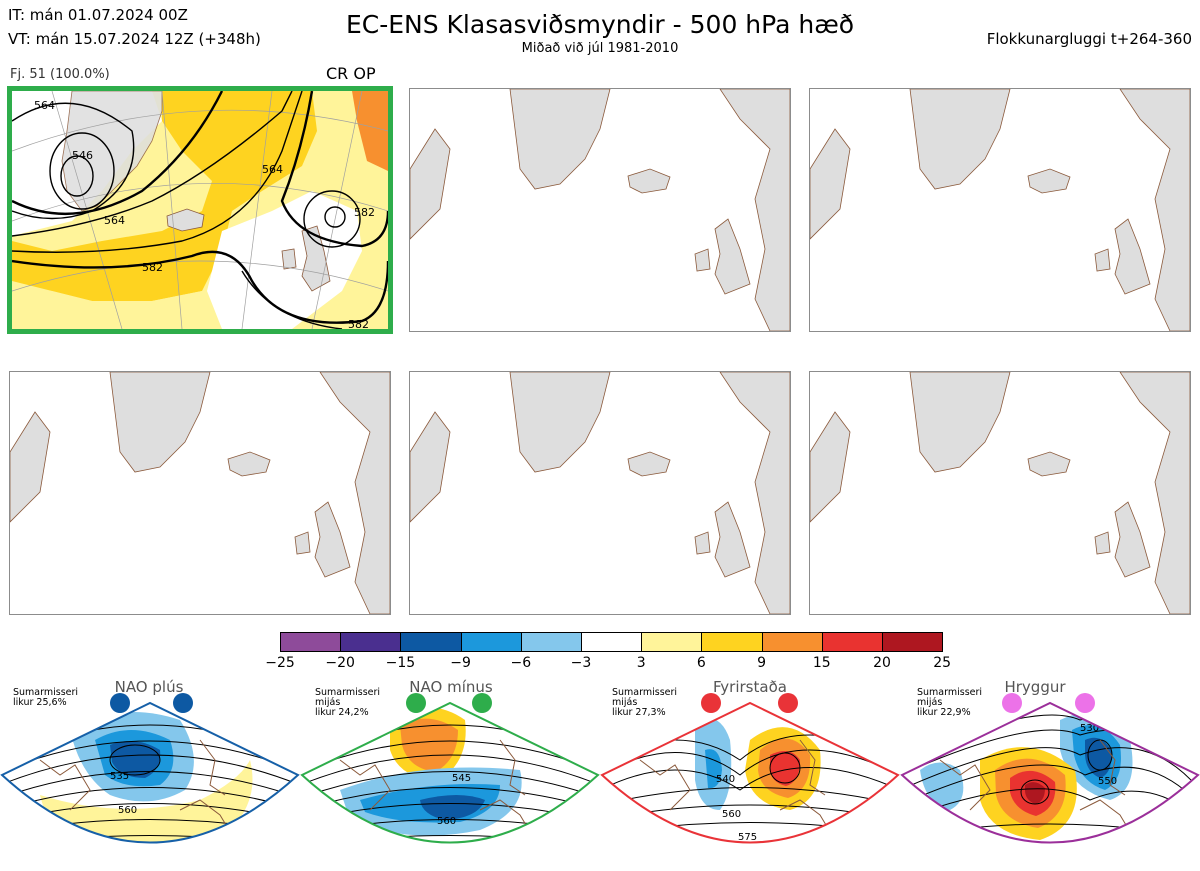 This screenshot has width=1200, height=871. I want to click on contour-label: 530, so click(1089, 728).